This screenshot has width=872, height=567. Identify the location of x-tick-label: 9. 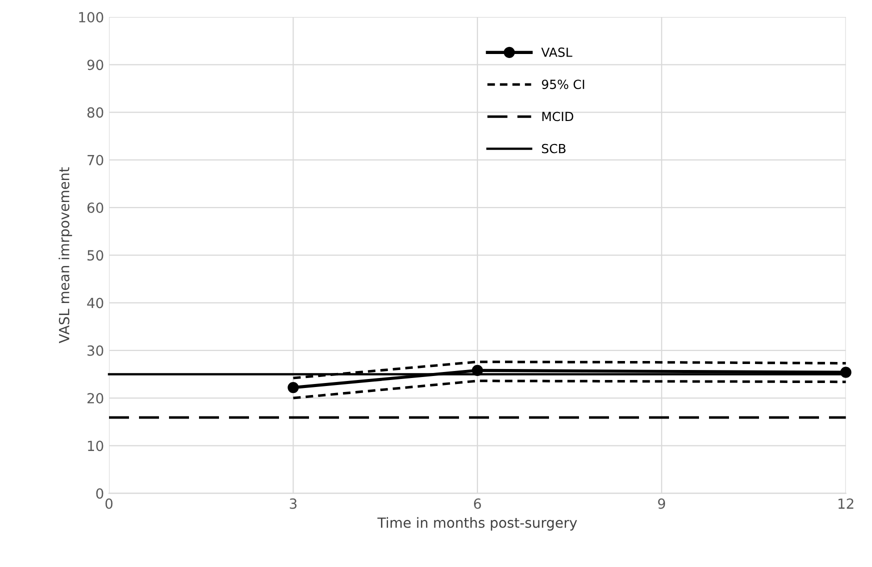
(662, 503).